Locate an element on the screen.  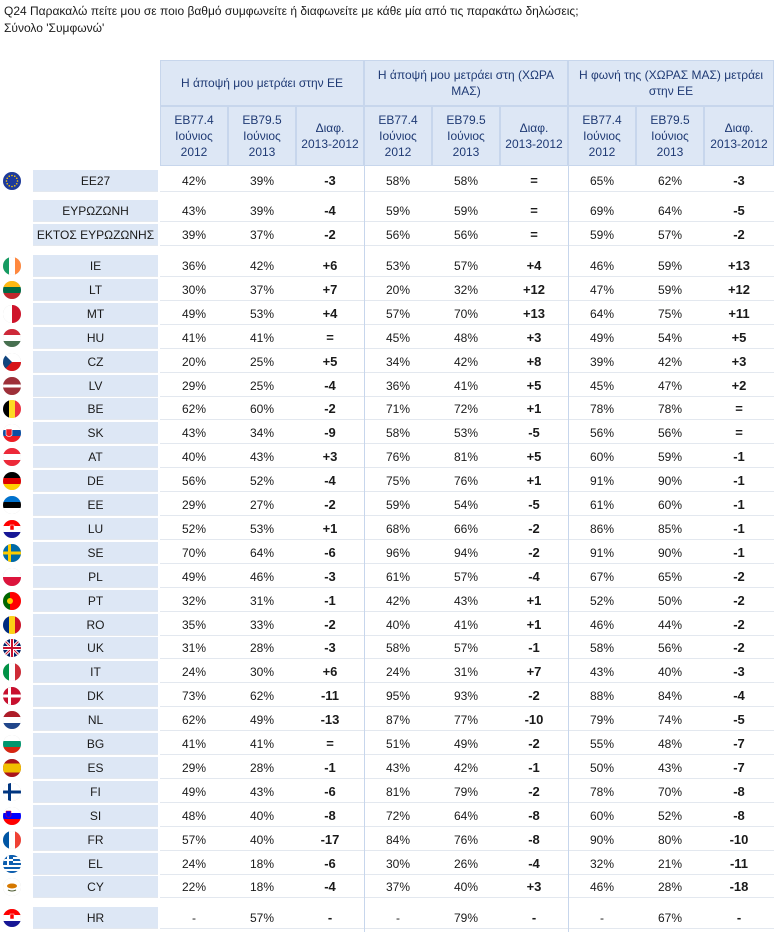
value-cell: 47% is located at coordinates (670, 385).